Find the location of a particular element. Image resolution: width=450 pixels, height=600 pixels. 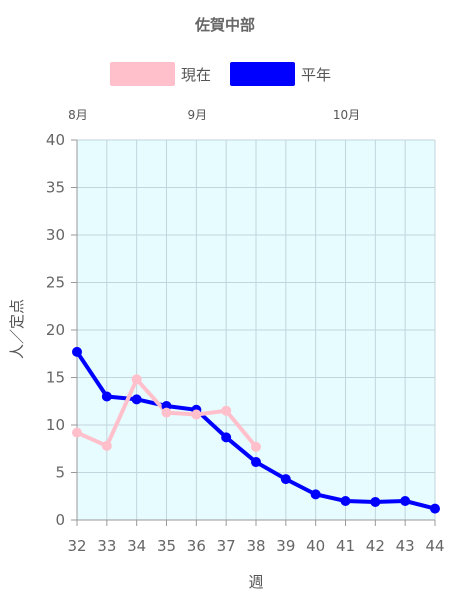

y-tick-label: 40 is located at coordinates (55, 140).